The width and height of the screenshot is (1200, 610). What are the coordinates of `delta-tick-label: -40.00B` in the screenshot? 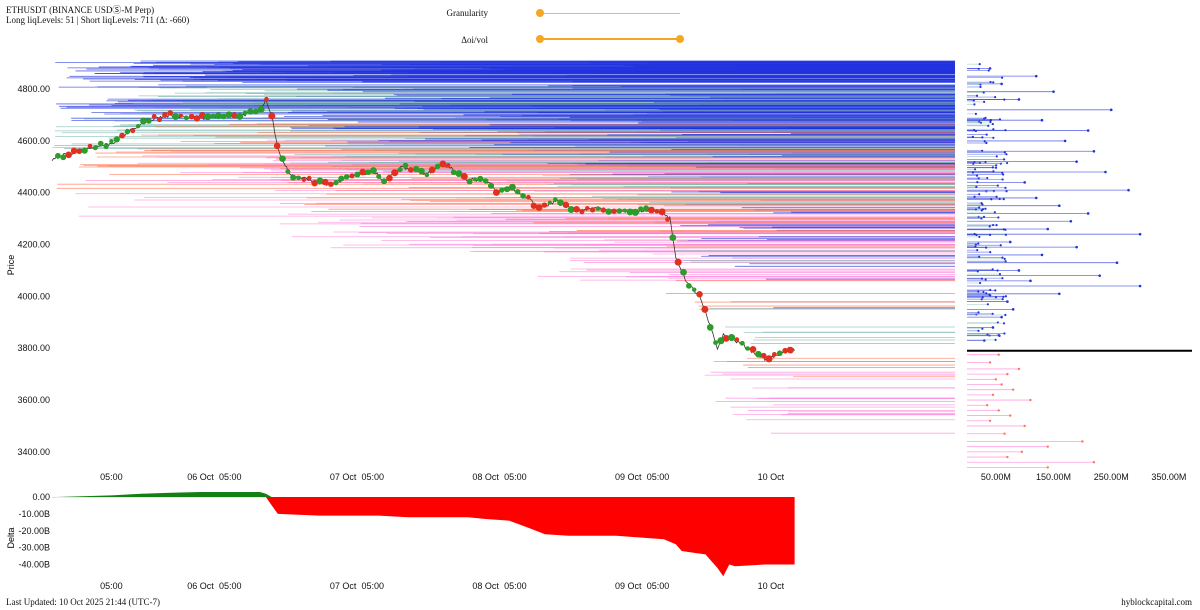 It's located at (34, 565).